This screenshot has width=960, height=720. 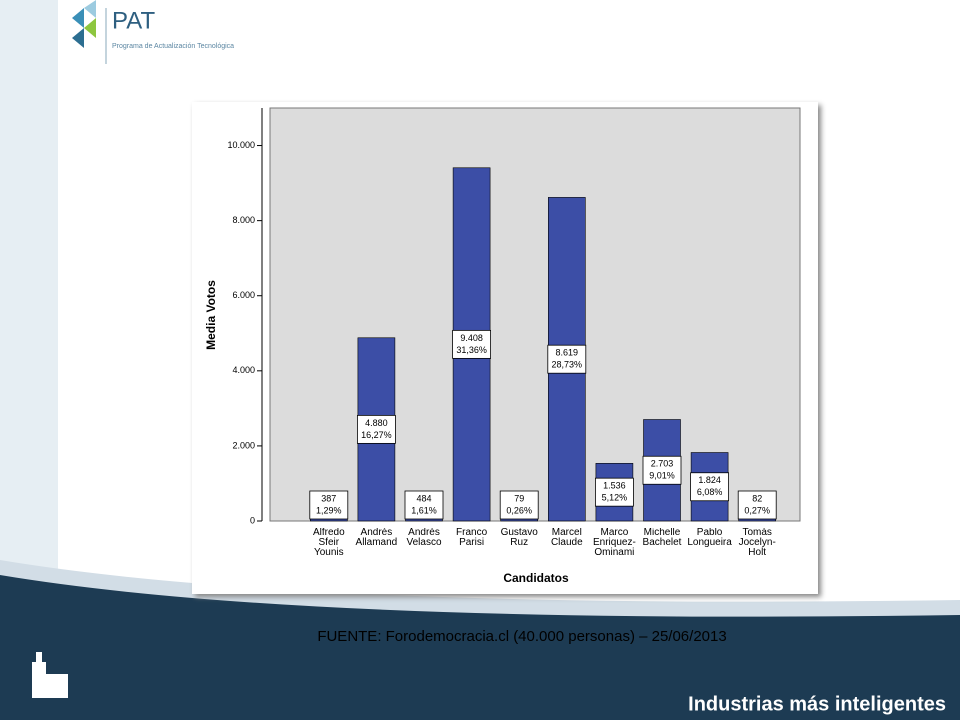 I want to click on tagline: Industrias más inteligentes, so click(x=817, y=704).